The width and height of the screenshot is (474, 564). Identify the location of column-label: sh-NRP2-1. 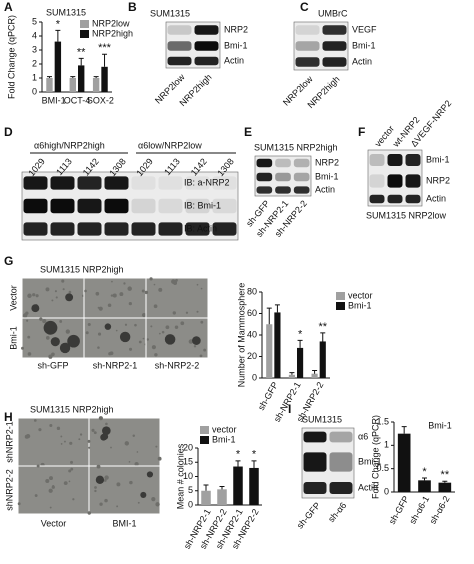
(115, 365).